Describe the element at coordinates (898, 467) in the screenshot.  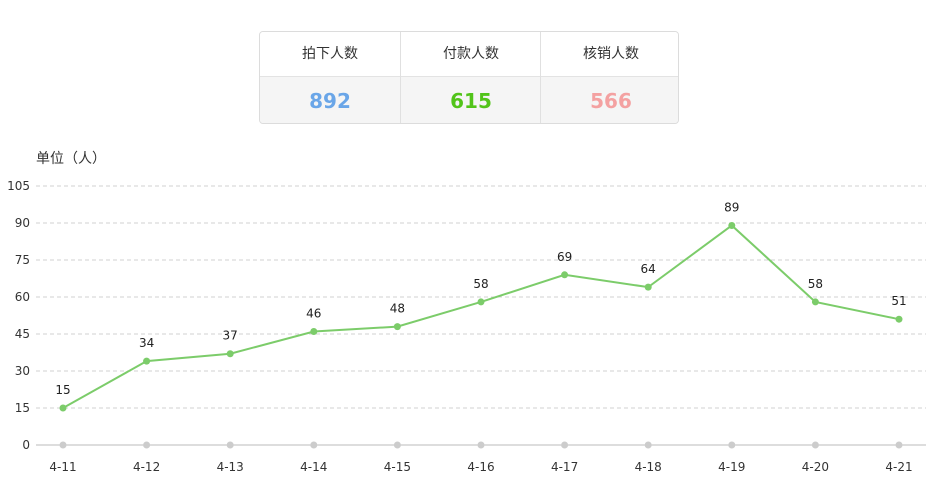
I see `x-tick-label: 4-21` at that location.